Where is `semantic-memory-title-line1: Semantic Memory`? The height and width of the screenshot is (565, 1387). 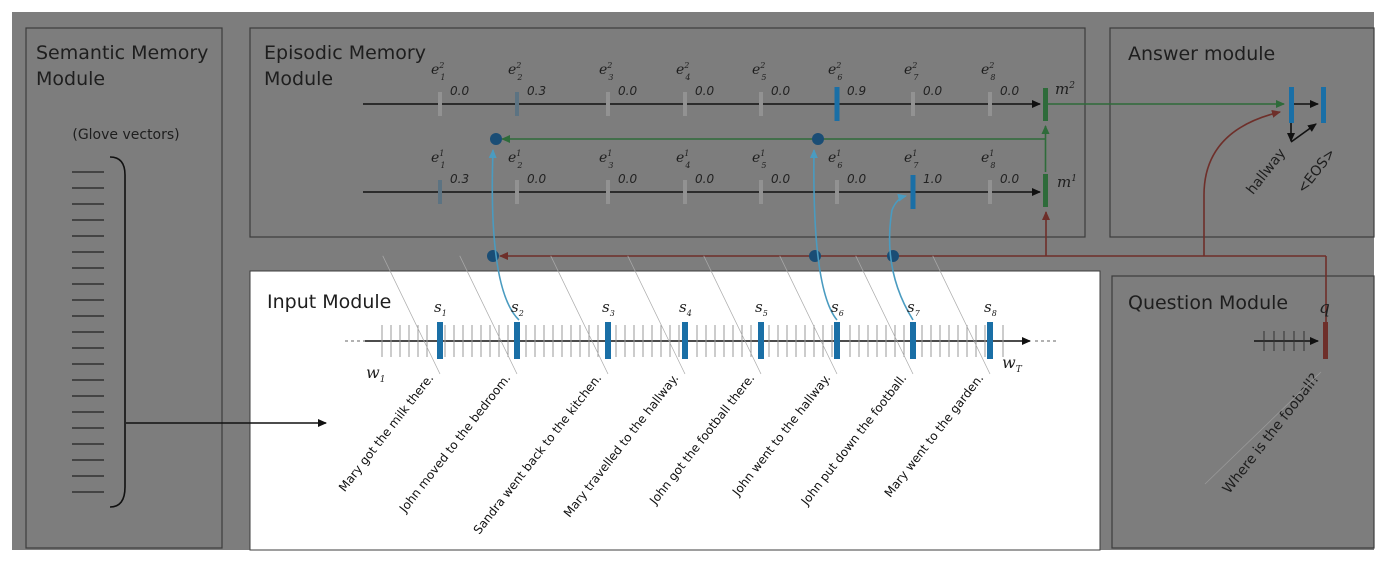
semantic-memory-title-line1: Semantic Memory is located at coordinates (122, 53).